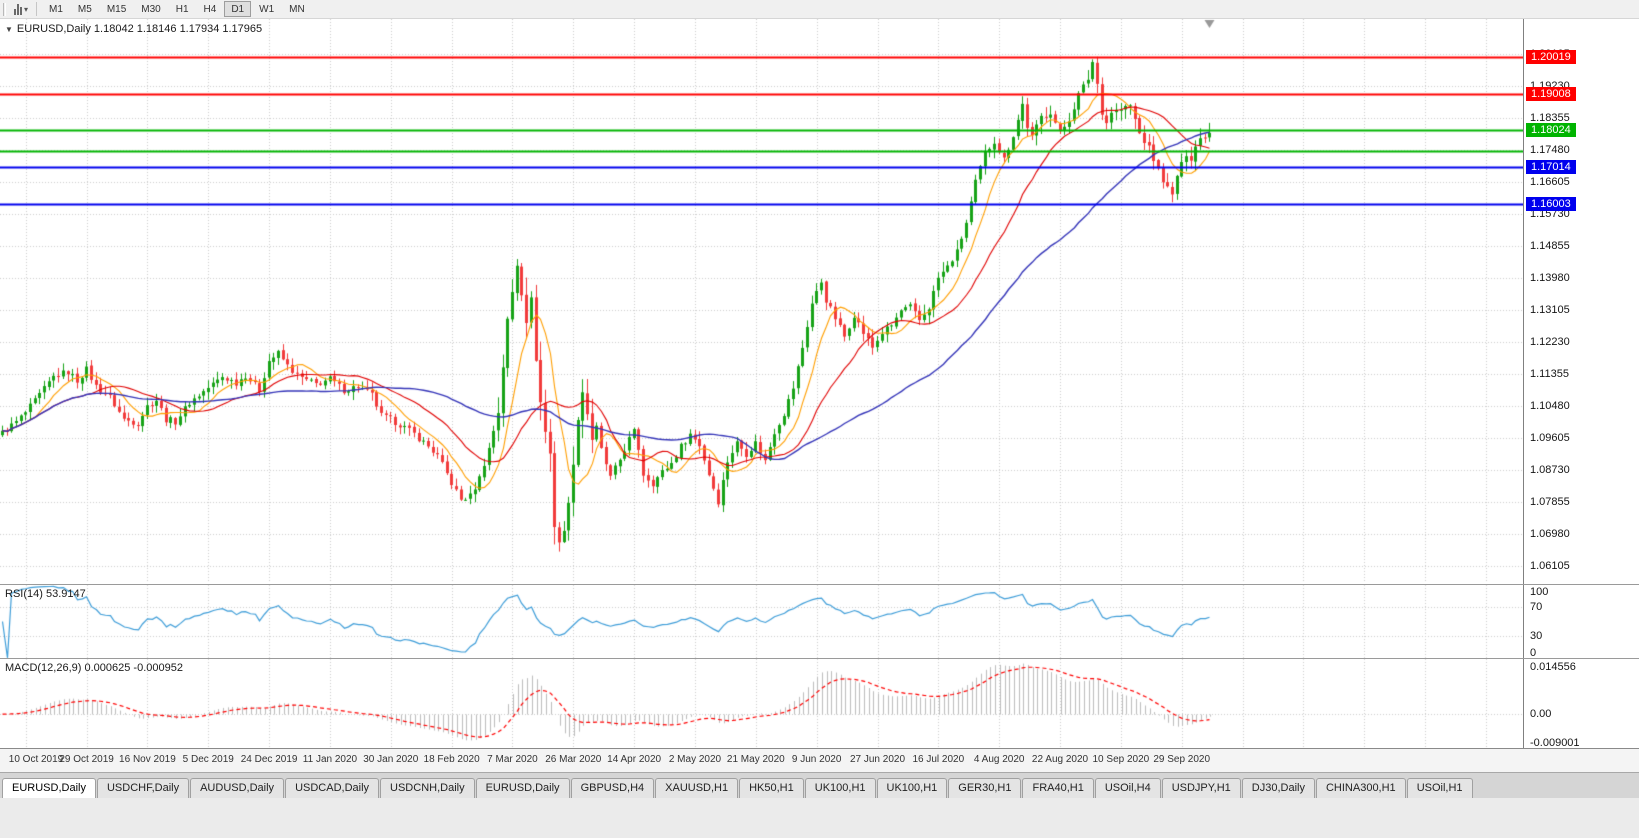 This screenshot has height=838, width=1639. What do you see at coordinates (1550, 566) in the screenshot?
I see `price-tick: 1.06105` at bounding box center [1550, 566].